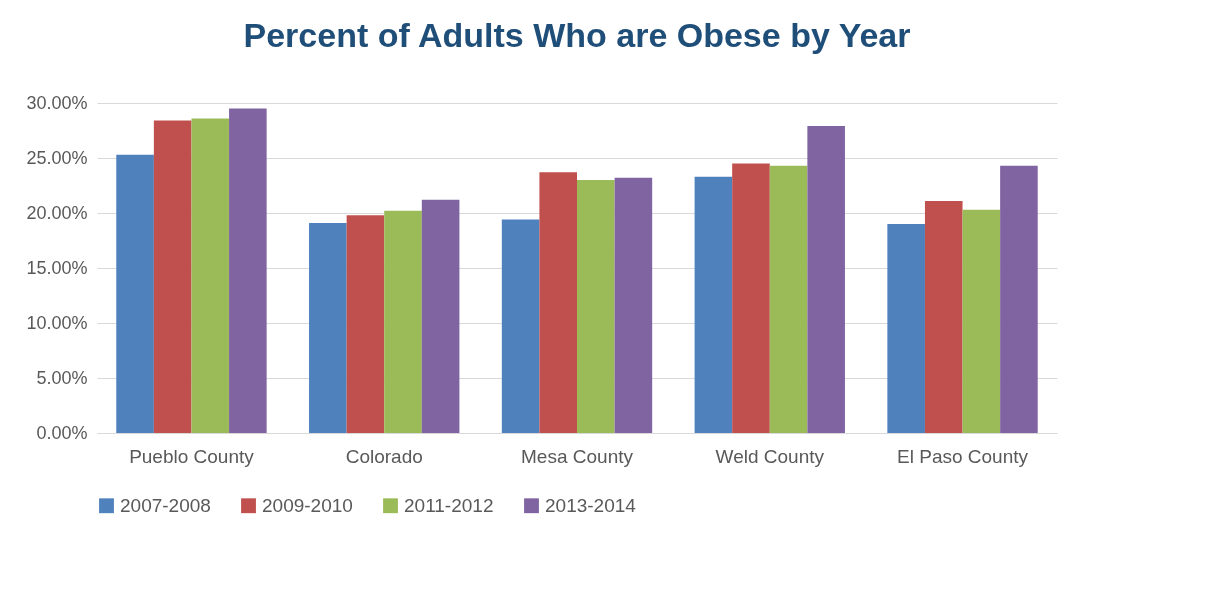 This screenshot has height=605, width=1205. I want to click on y-tick-label: 10.00%, so click(57, 322).